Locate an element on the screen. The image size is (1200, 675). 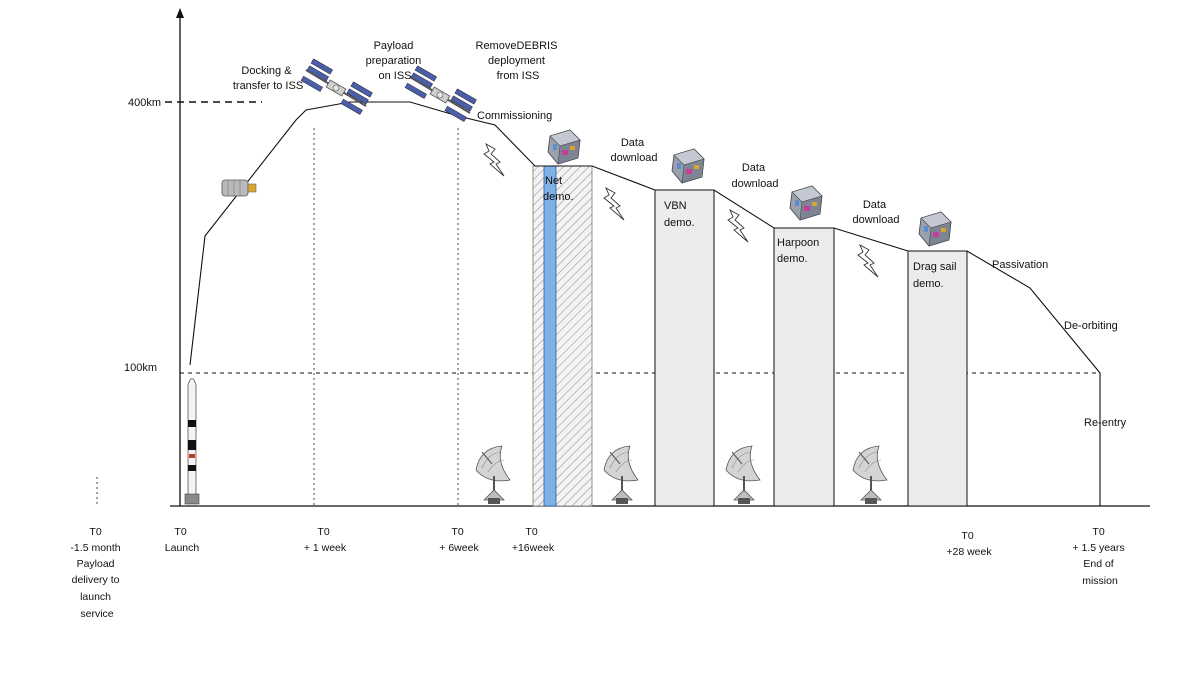
time-label-end: T0 + 1.5 years End of mission is located at coordinates (1099, 556).